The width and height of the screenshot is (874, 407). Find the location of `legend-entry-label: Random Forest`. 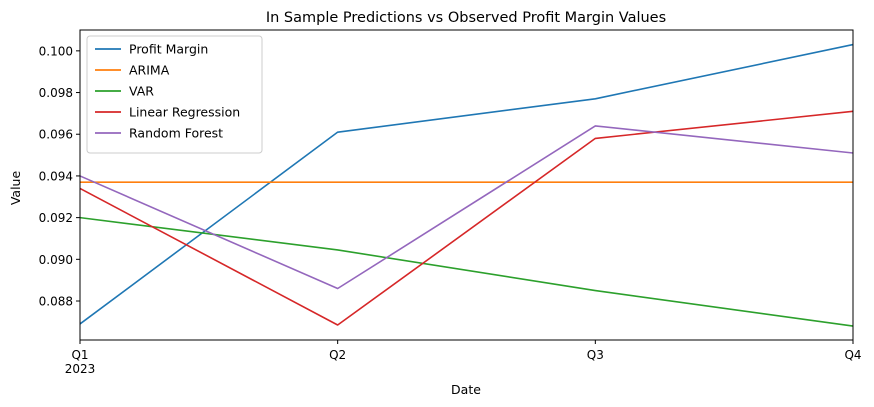

legend-entry-label: Random Forest is located at coordinates (176, 133).